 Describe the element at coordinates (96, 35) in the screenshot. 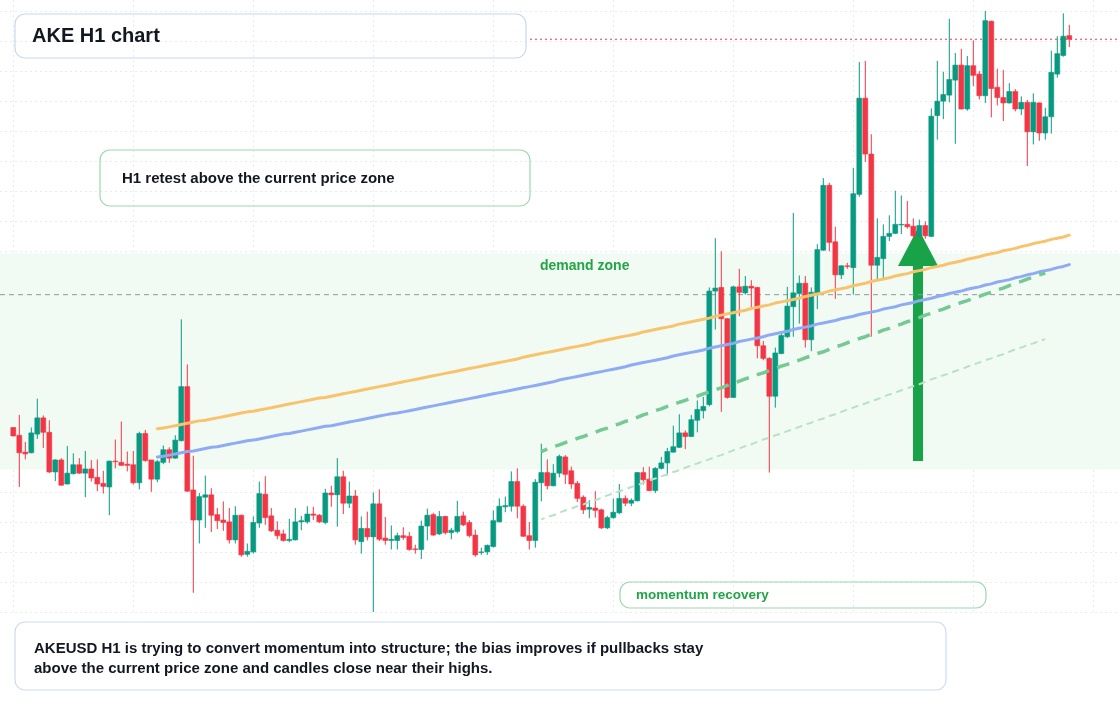

I see `text: AKE H1 chart` at that location.